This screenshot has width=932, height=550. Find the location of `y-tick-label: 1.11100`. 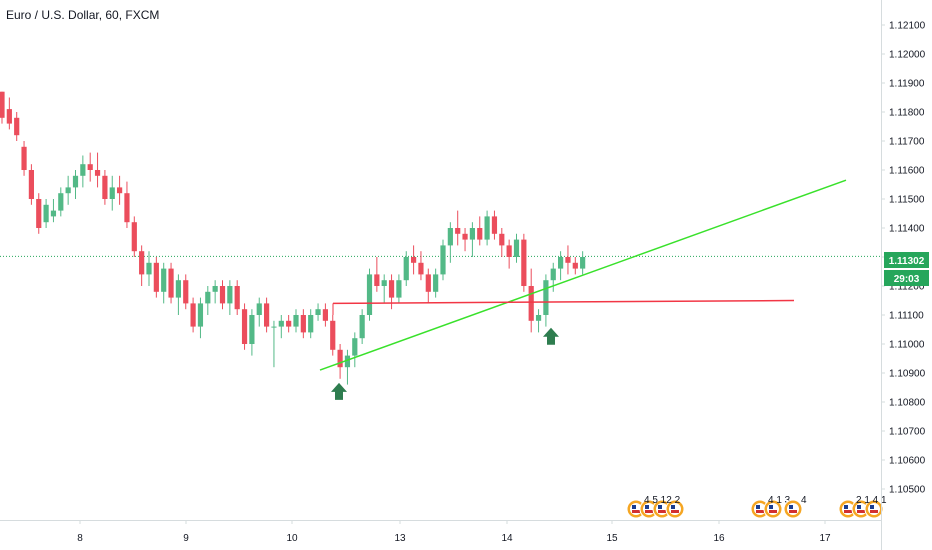

y-tick-label: 1.11100 is located at coordinates (906, 316).